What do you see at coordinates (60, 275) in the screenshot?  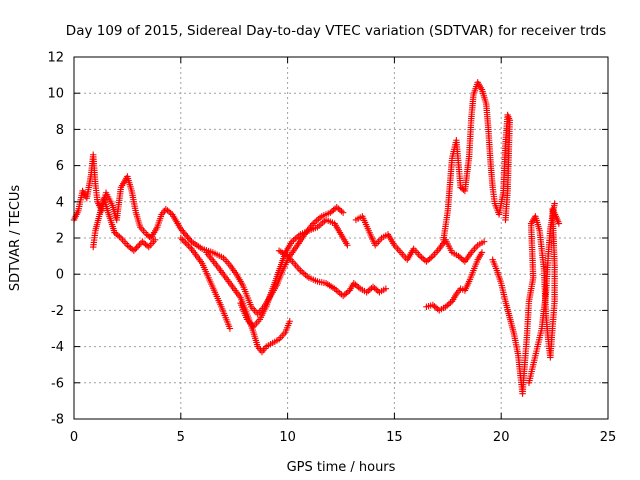 I see `y-tick-label: 0` at bounding box center [60, 275].